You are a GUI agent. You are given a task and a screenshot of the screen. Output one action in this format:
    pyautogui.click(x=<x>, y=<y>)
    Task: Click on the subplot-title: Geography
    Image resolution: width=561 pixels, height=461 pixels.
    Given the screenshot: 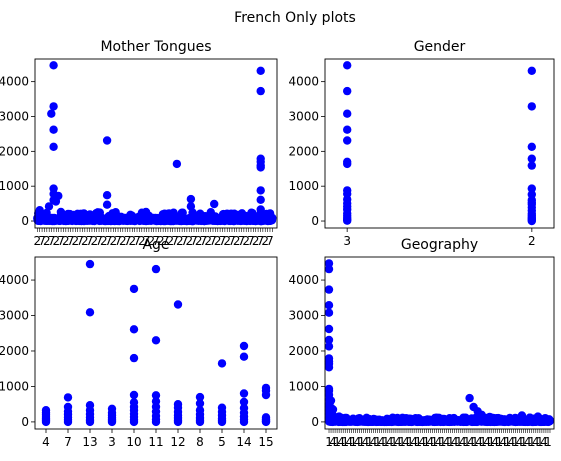 What is the action you would take?
    pyautogui.click(x=439, y=245)
    